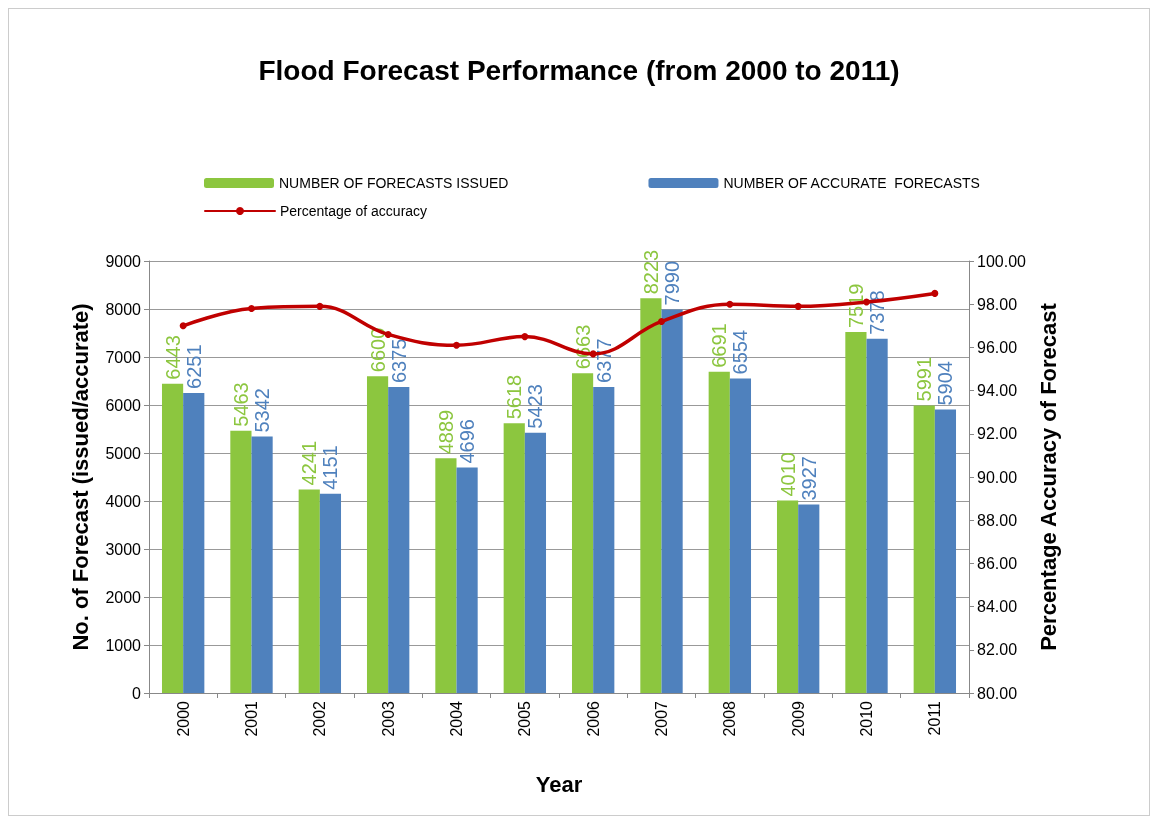 This screenshot has width=1158, height=824. What do you see at coordinates (808, 478) in the screenshot?
I see `data-label: 3927` at bounding box center [808, 478].